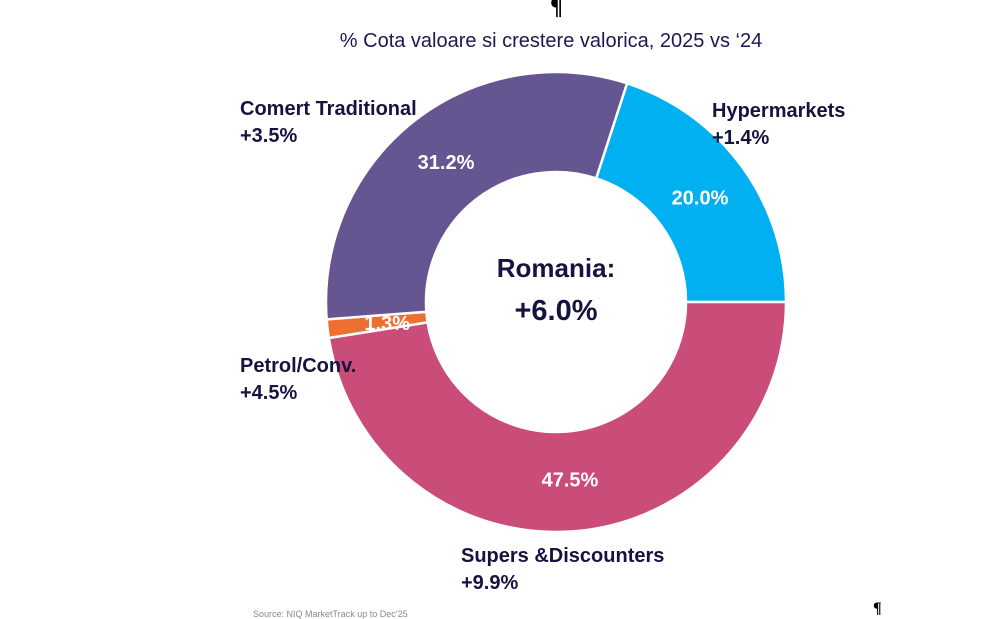 The height and width of the screenshot is (619, 1007). I want to click on category-name: Comert Traditional, so click(328, 109).